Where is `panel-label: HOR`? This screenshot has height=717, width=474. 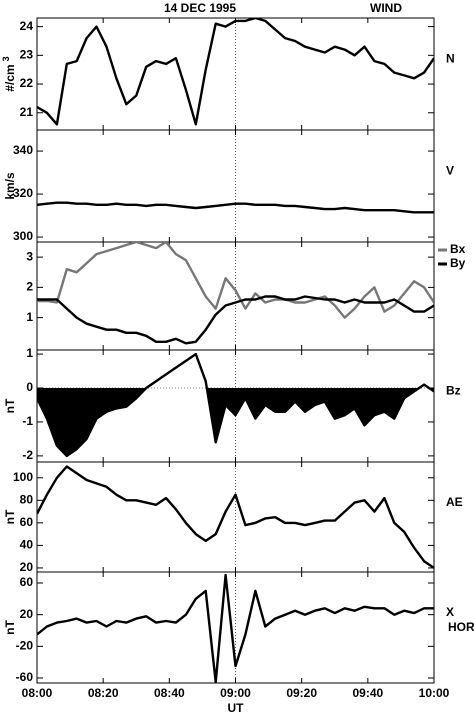
panel-label: HOR is located at coordinates (461, 627).